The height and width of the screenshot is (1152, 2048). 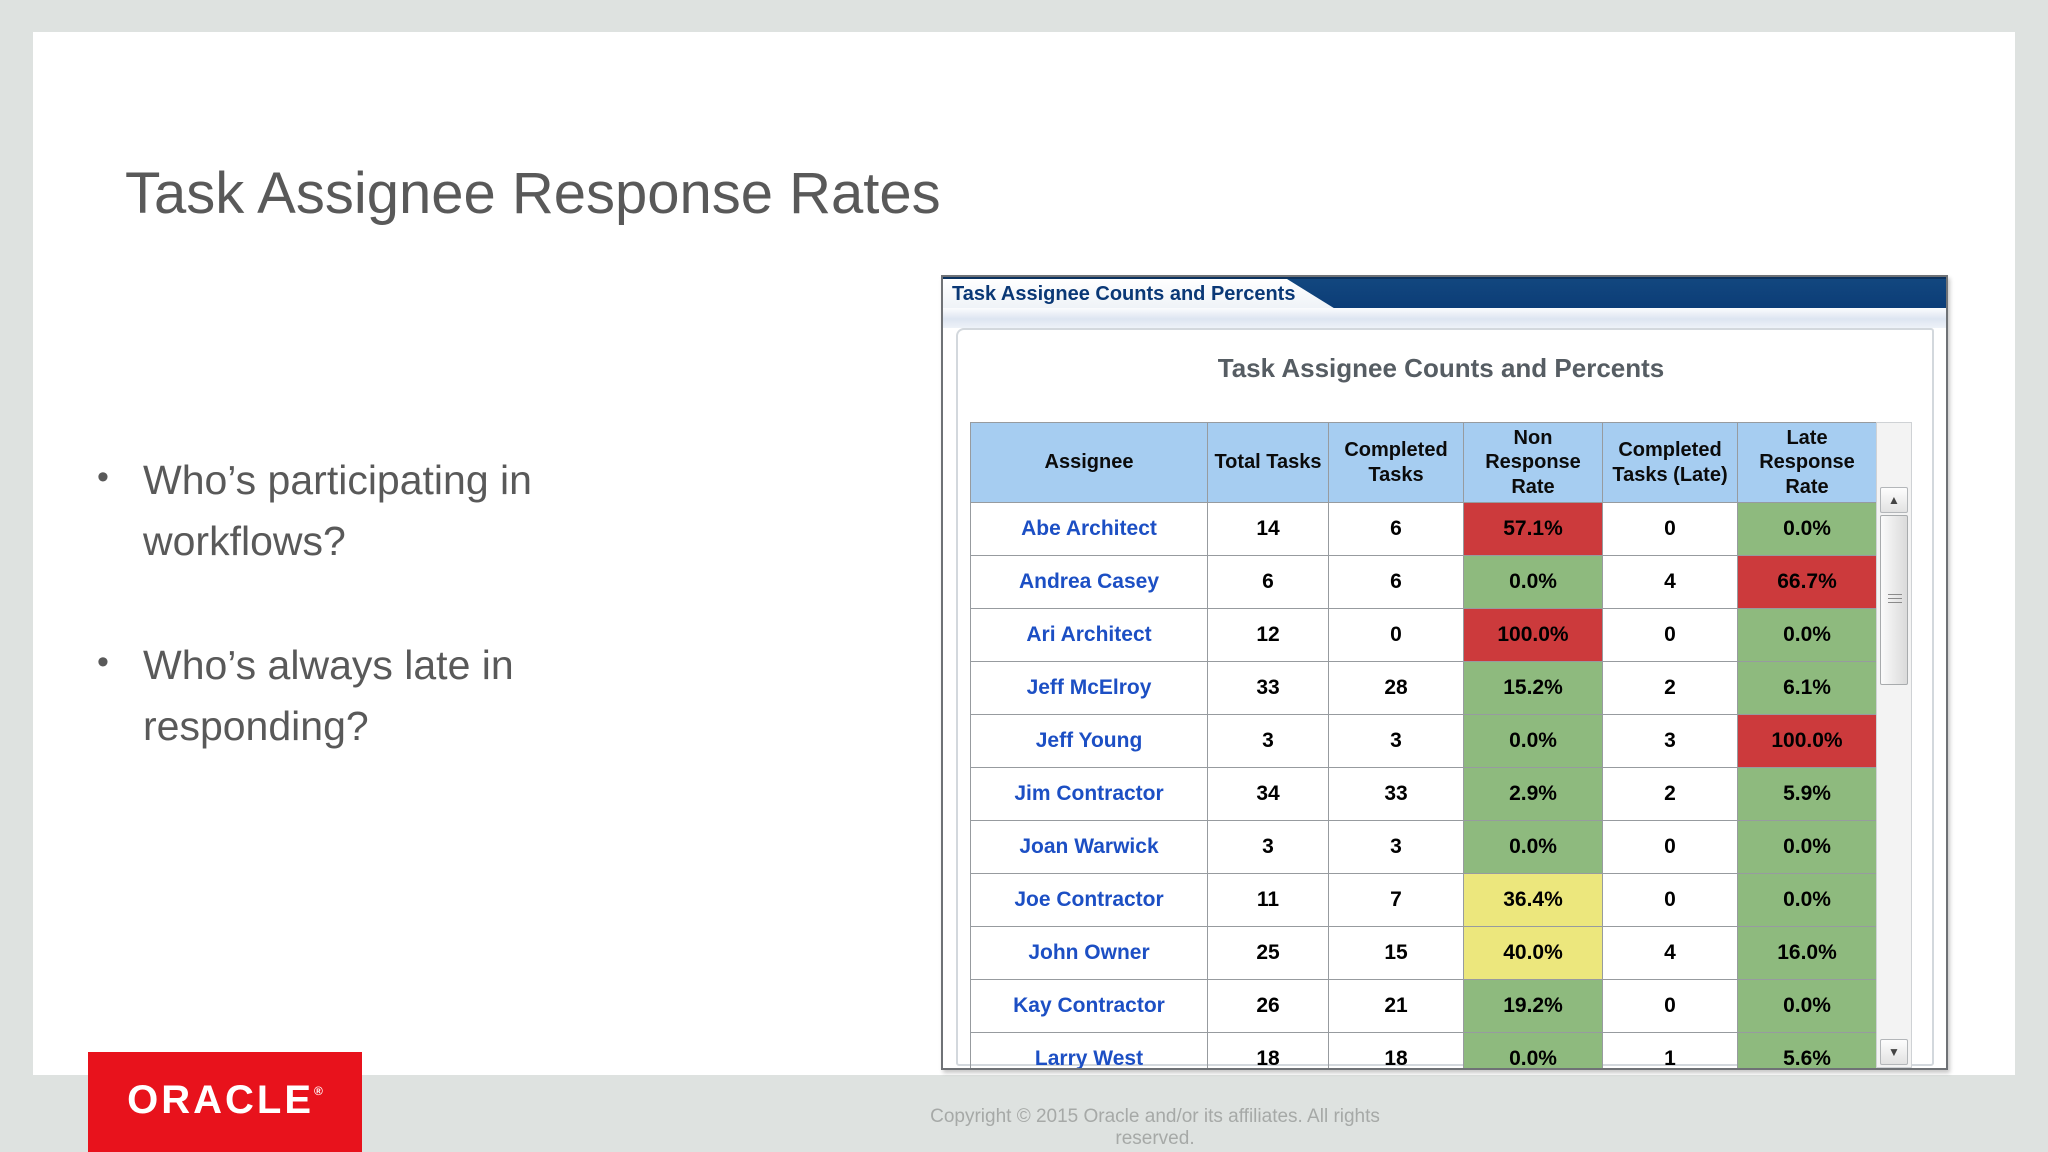 What do you see at coordinates (1396, 1006) in the screenshot?
I see `completed-tasks-cell: 21` at bounding box center [1396, 1006].